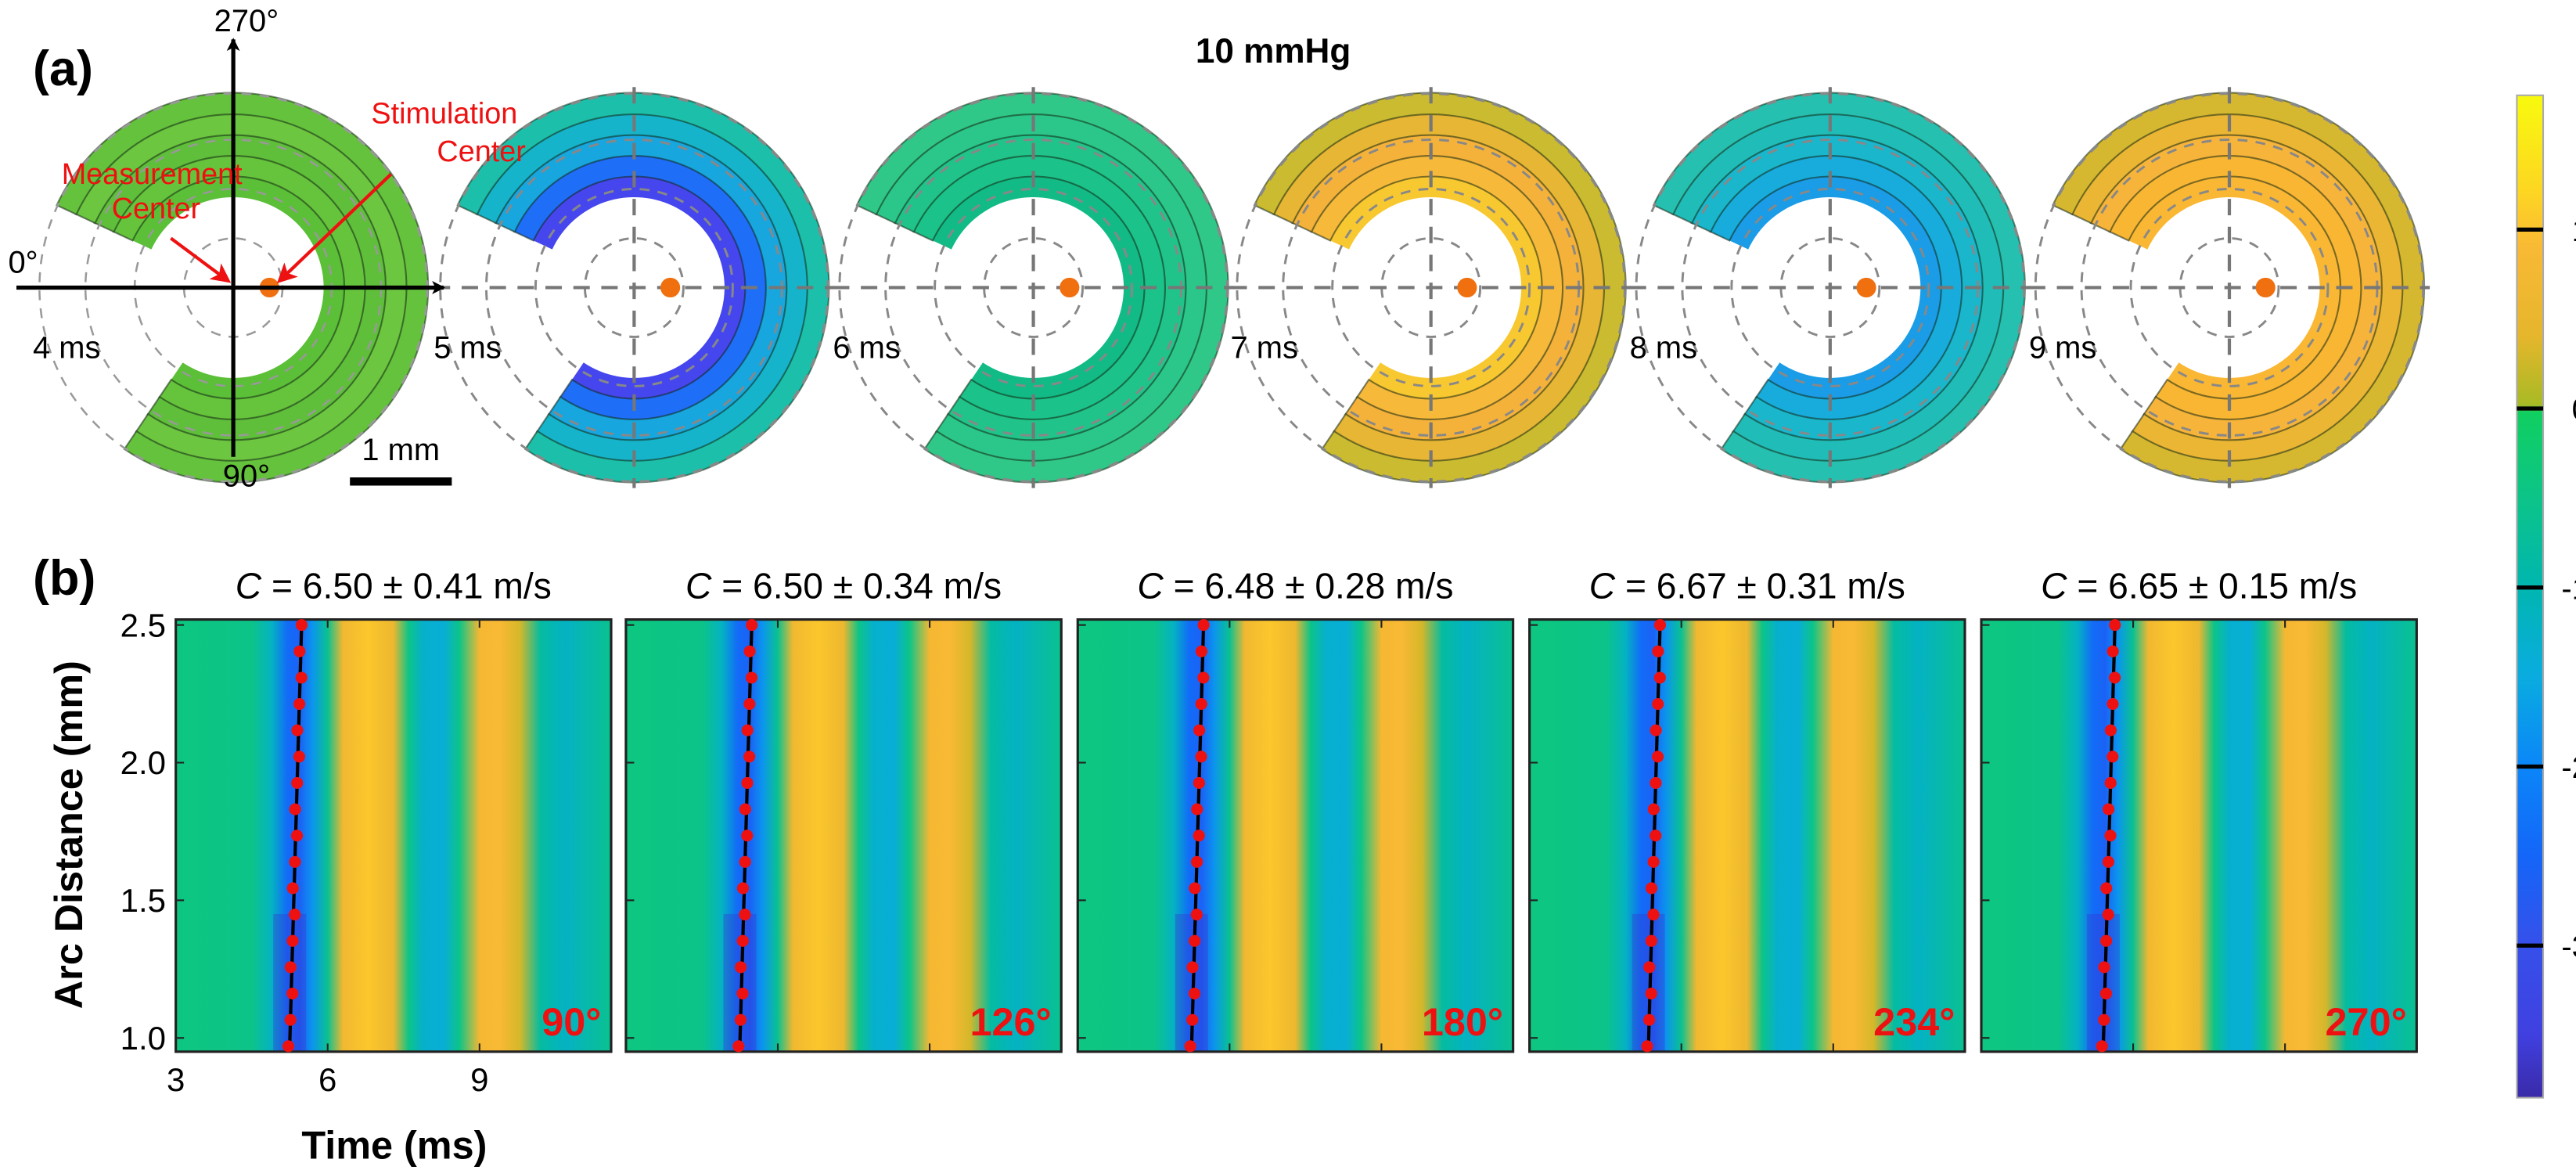  I want to click on colorbar-tick-label: 0, so click(2574, 410).